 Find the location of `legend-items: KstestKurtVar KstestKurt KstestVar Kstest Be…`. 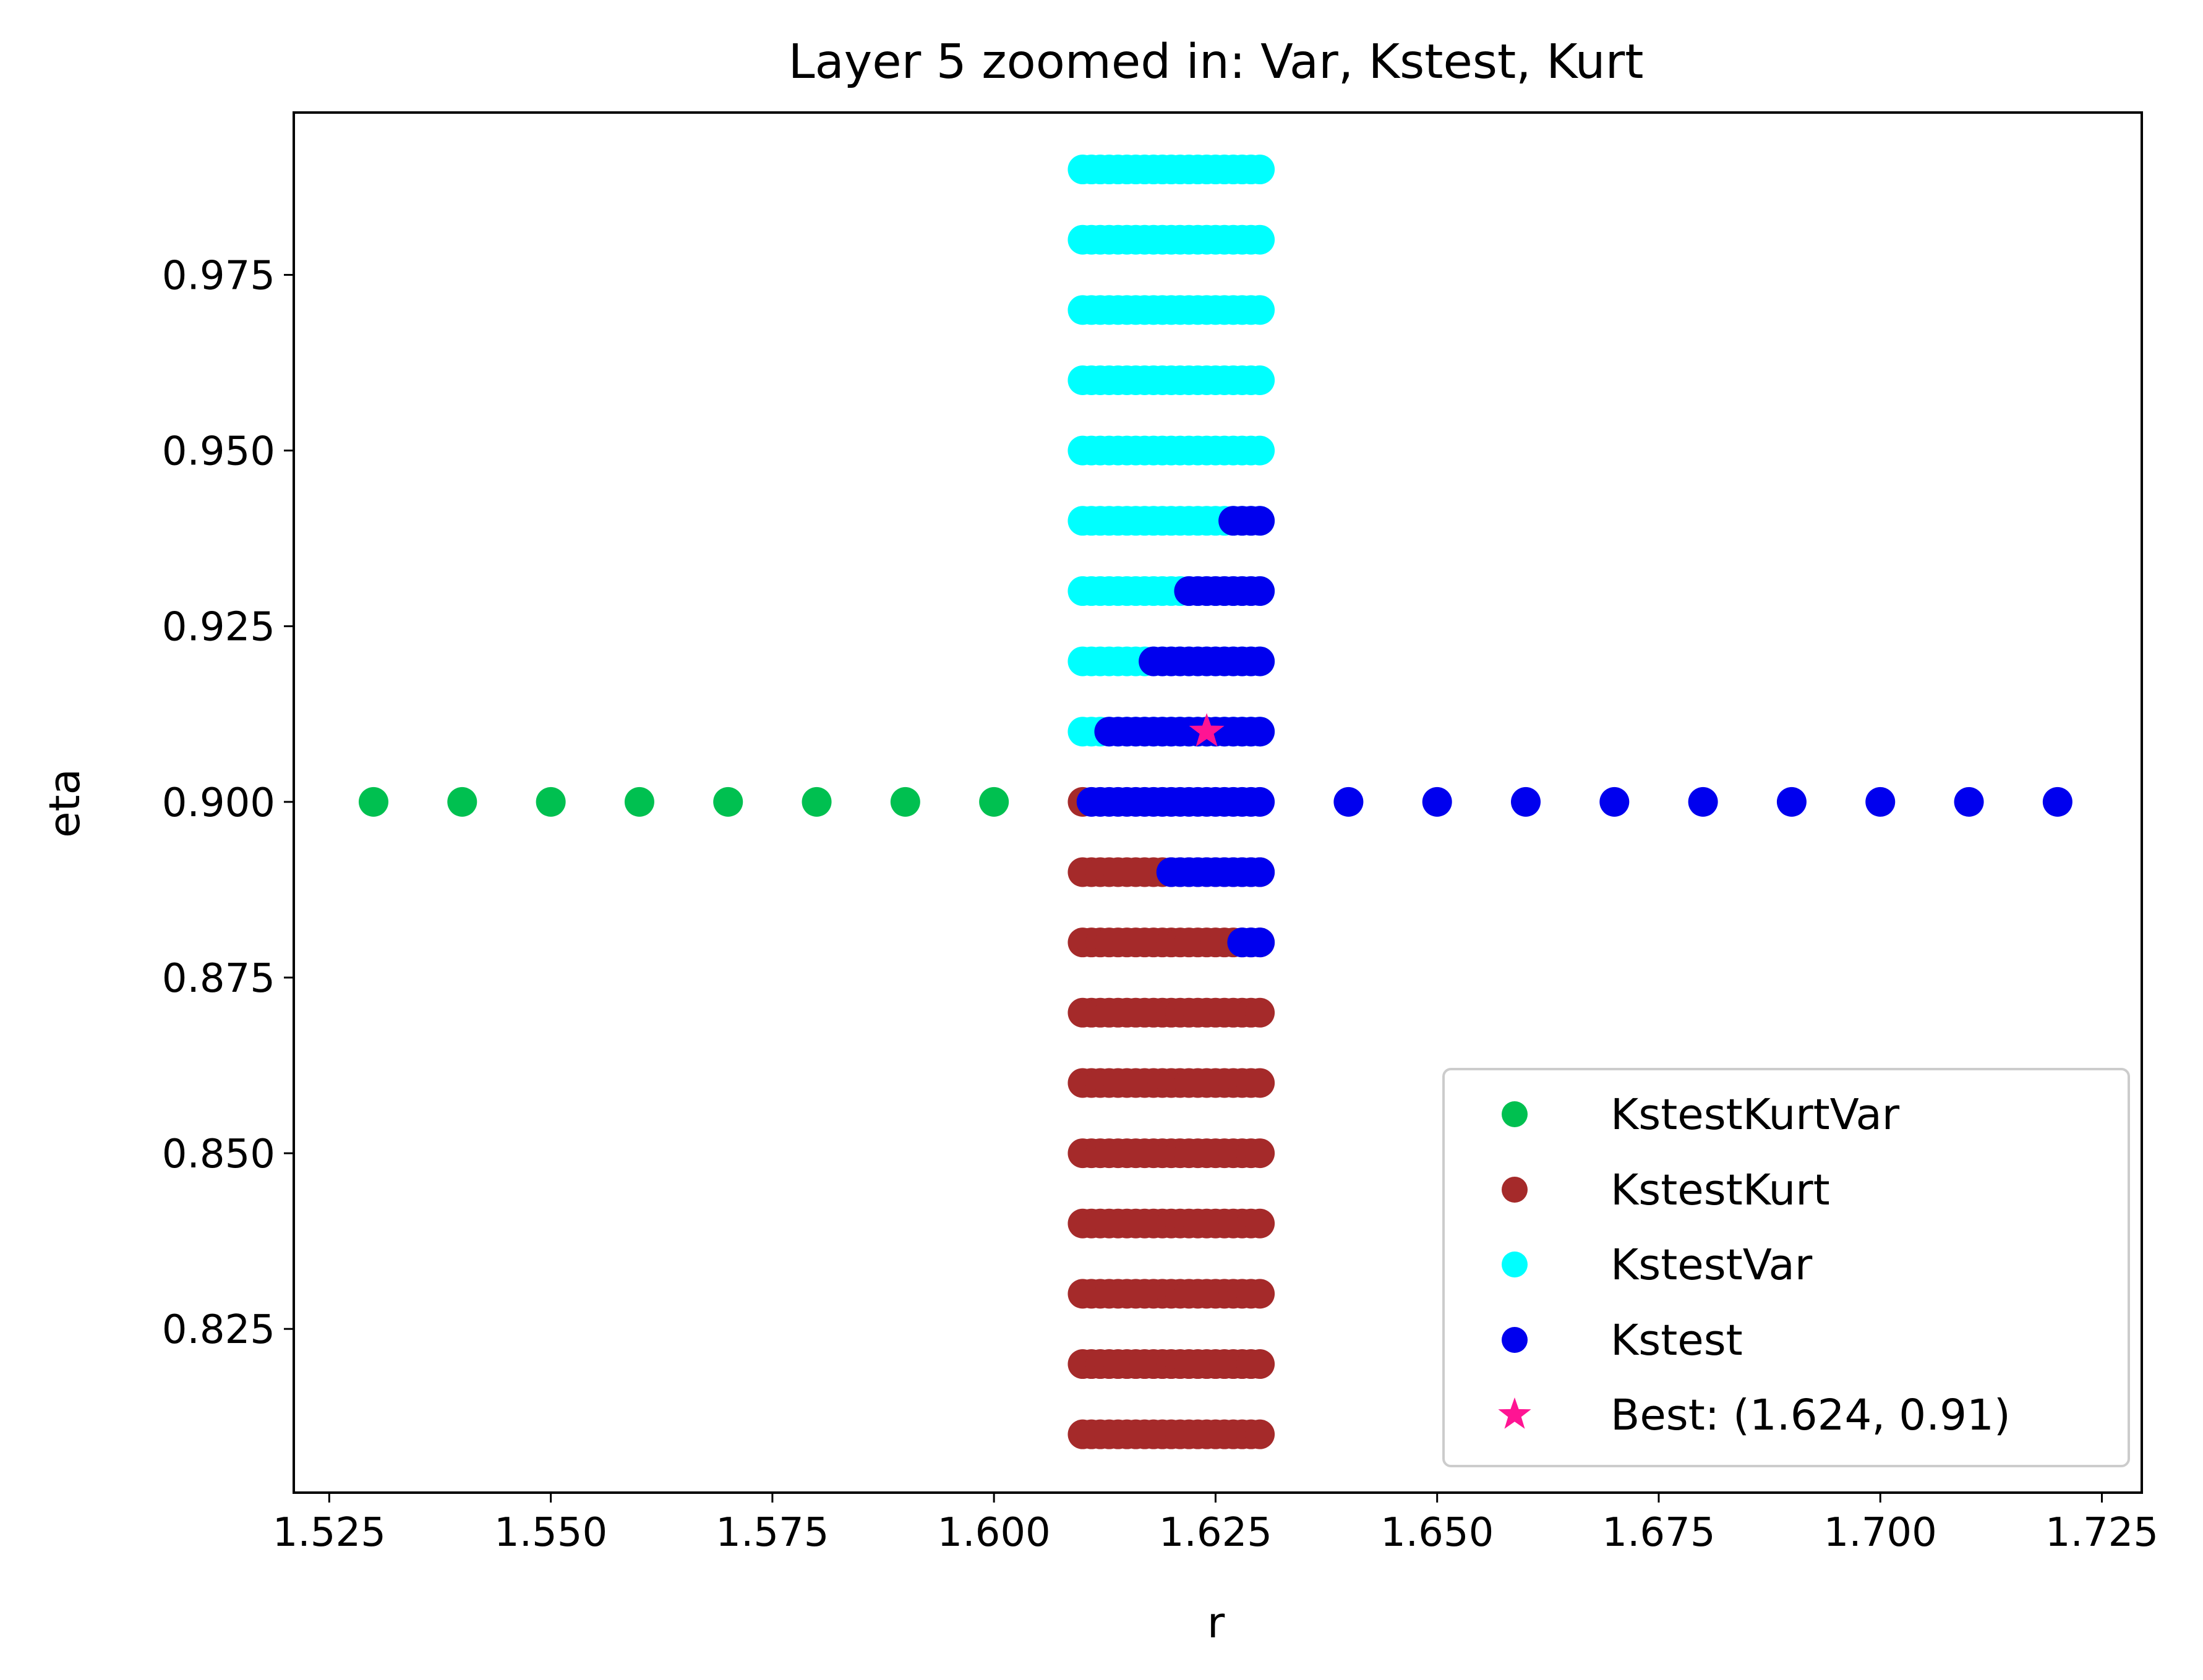

legend-items: KstestKurtVar KstestKurt KstestVar Kstest Be… is located at coordinates (1754, 1265).